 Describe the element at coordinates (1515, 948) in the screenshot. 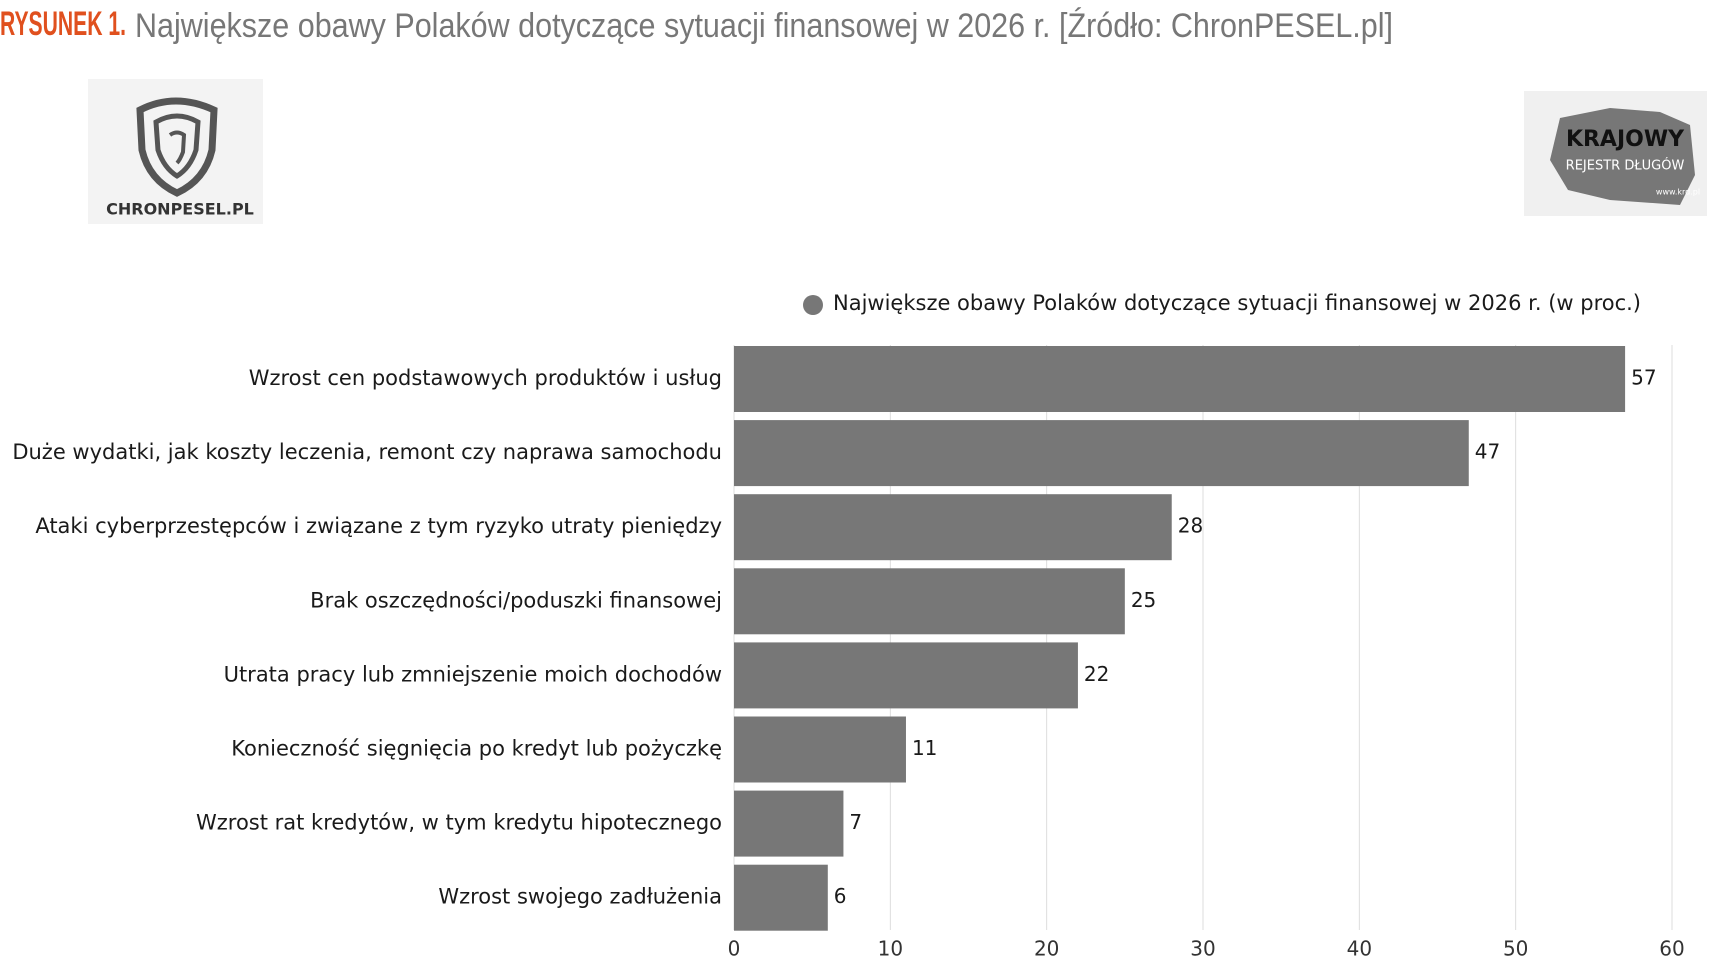

I see `x-tick-label: 50` at that location.